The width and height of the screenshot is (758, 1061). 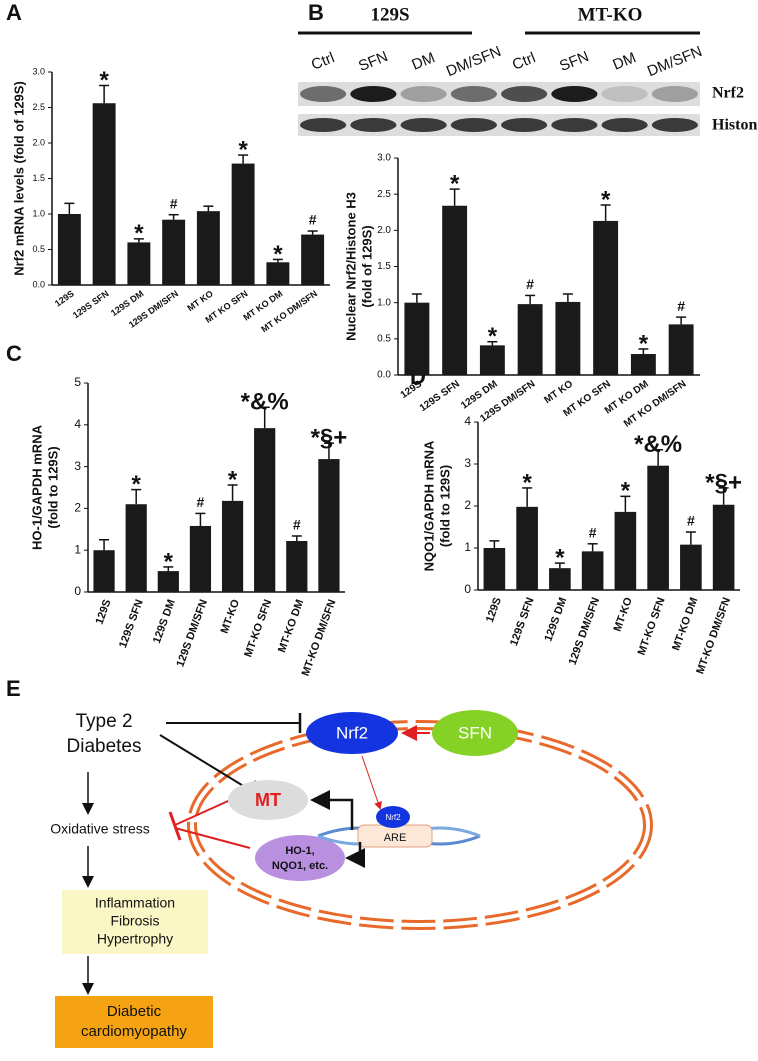 I want to click on outcome-box, so click(x=135, y=922).